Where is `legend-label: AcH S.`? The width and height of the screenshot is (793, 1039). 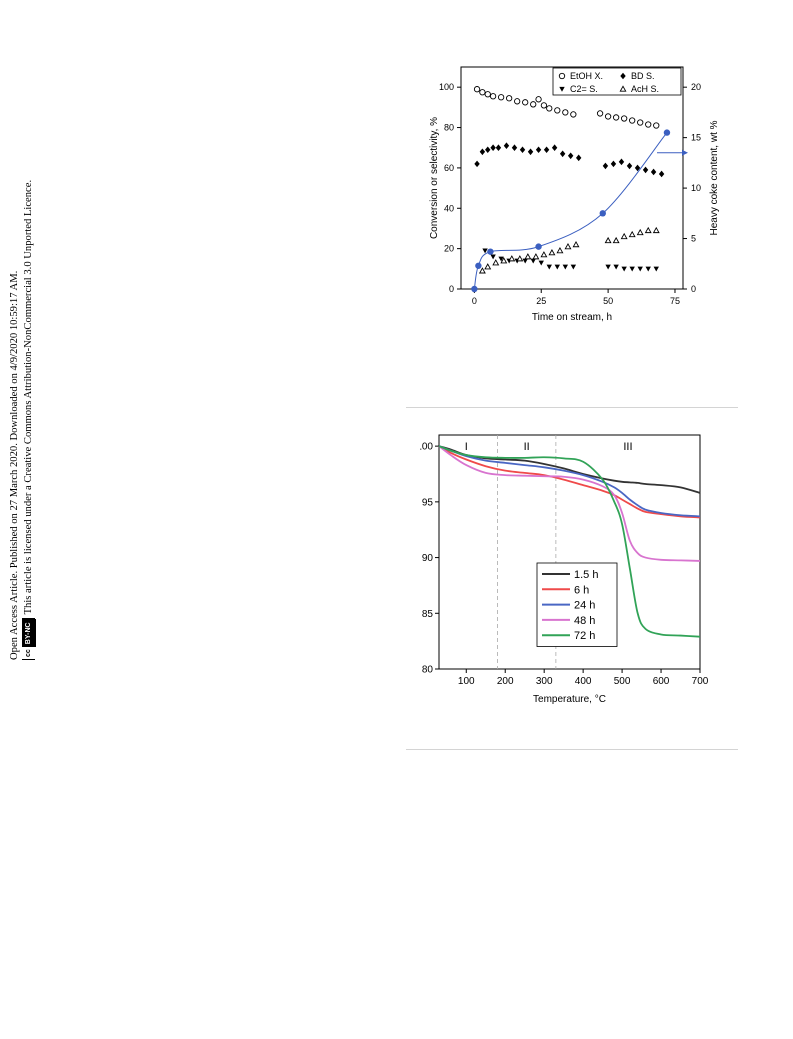
legend-label: AcH S. is located at coordinates (645, 89).